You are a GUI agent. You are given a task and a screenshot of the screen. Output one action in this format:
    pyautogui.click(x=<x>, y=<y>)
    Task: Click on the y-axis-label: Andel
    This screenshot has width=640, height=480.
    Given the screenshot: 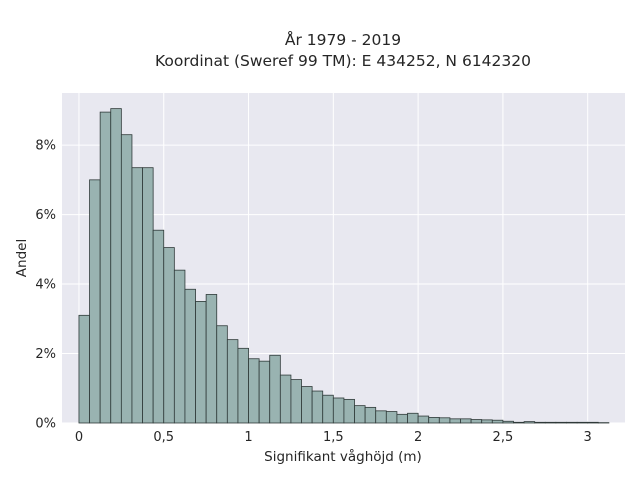 What is the action you would take?
    pyautogui.click(x=22, y=258)
    